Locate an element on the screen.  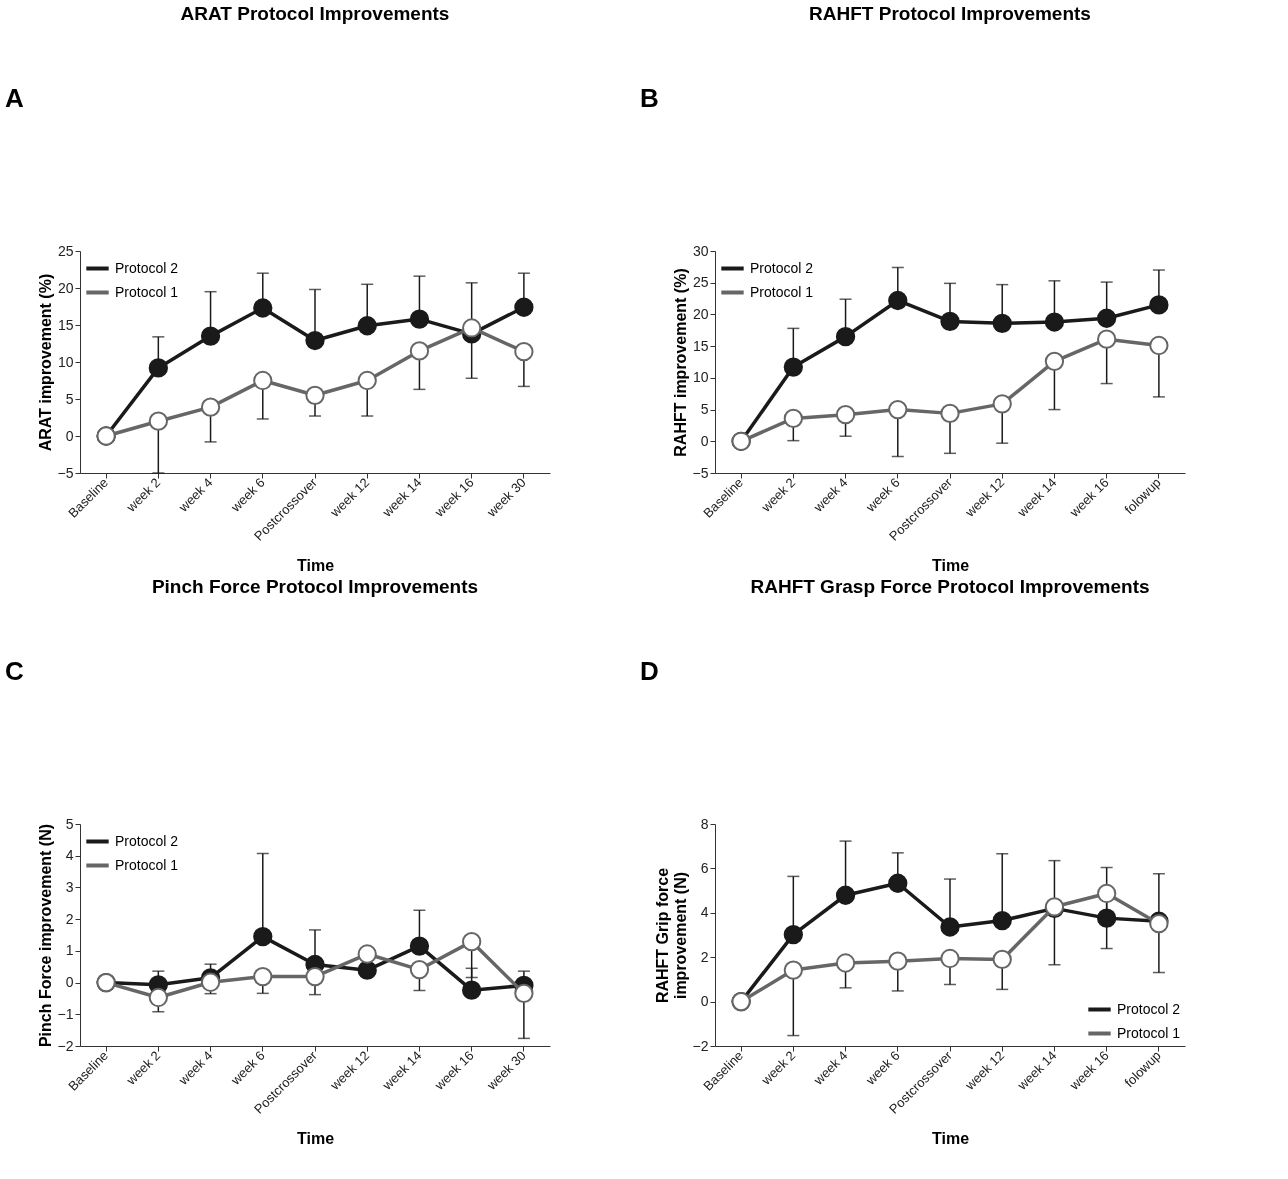
y-axis-title: RAHFT Grip force improvement (N) is located at coordinates (671, 935).